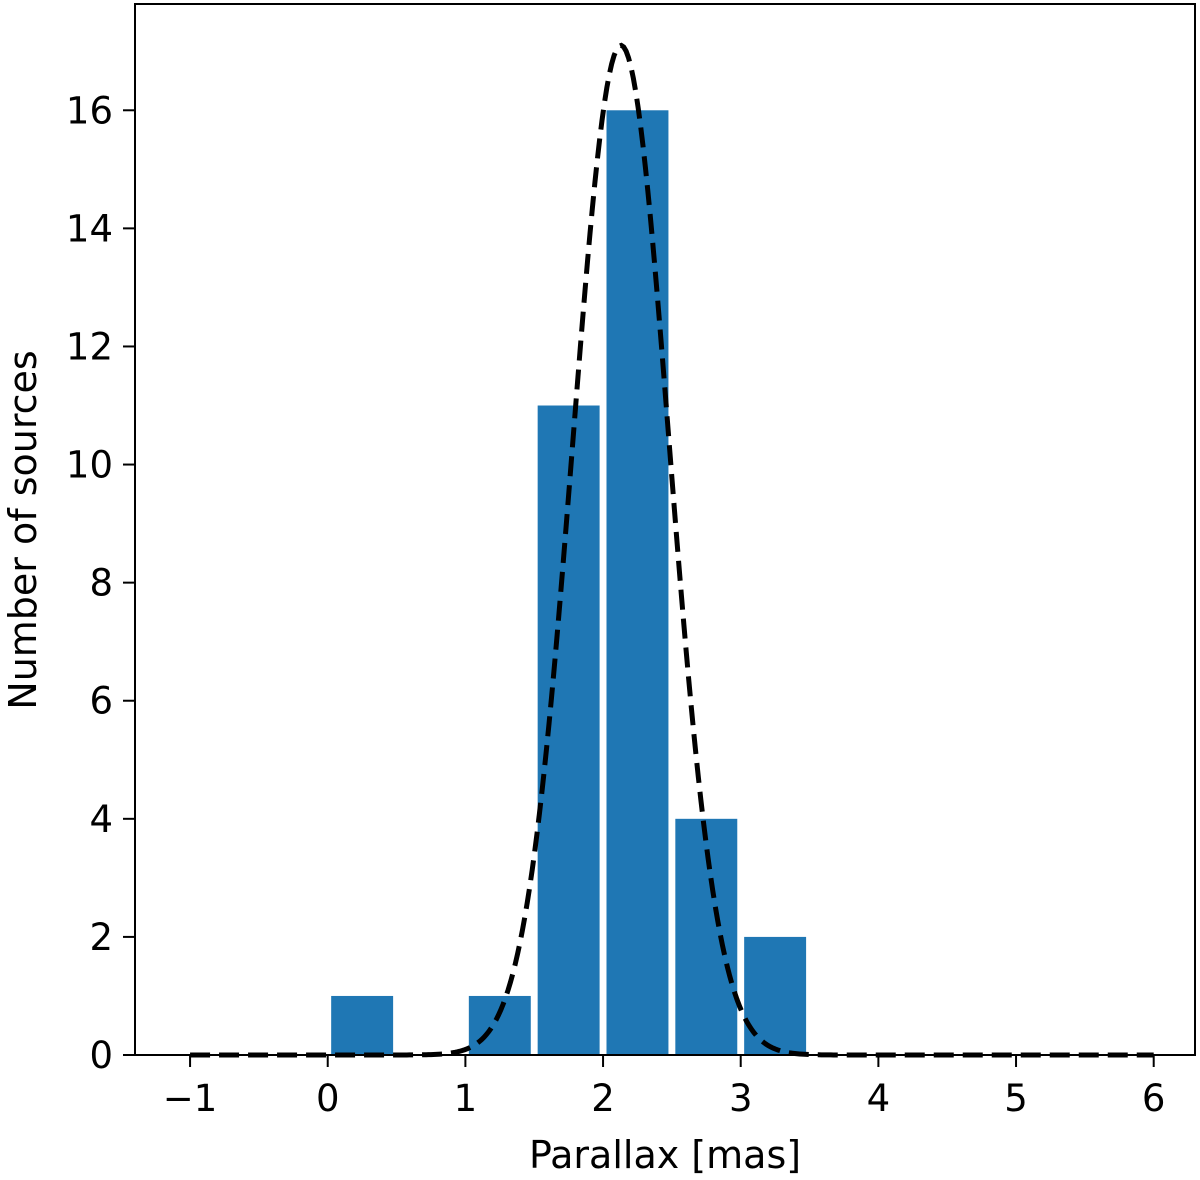 The image size is (1200, 1180). Describe the element at coordinates (741, 1098) in the screenshot. I see `x-tick-label: 3` at that location.